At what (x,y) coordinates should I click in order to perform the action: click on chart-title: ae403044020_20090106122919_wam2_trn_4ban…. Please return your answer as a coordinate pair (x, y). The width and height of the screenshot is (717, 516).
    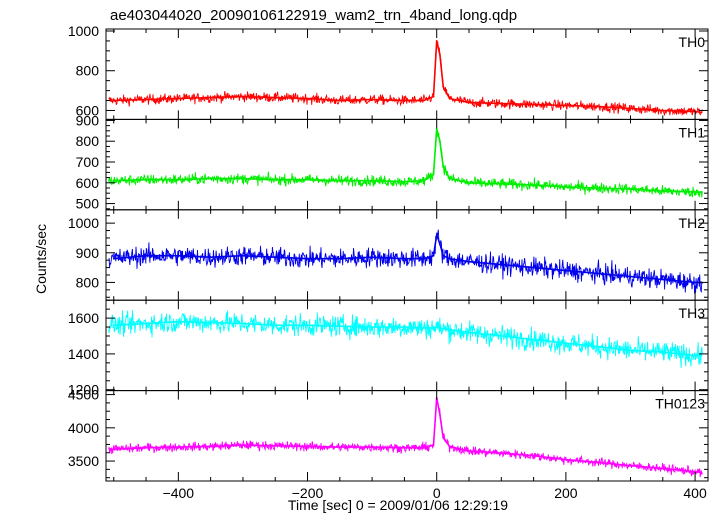
    Looking at the image, I should click on (313, 15).